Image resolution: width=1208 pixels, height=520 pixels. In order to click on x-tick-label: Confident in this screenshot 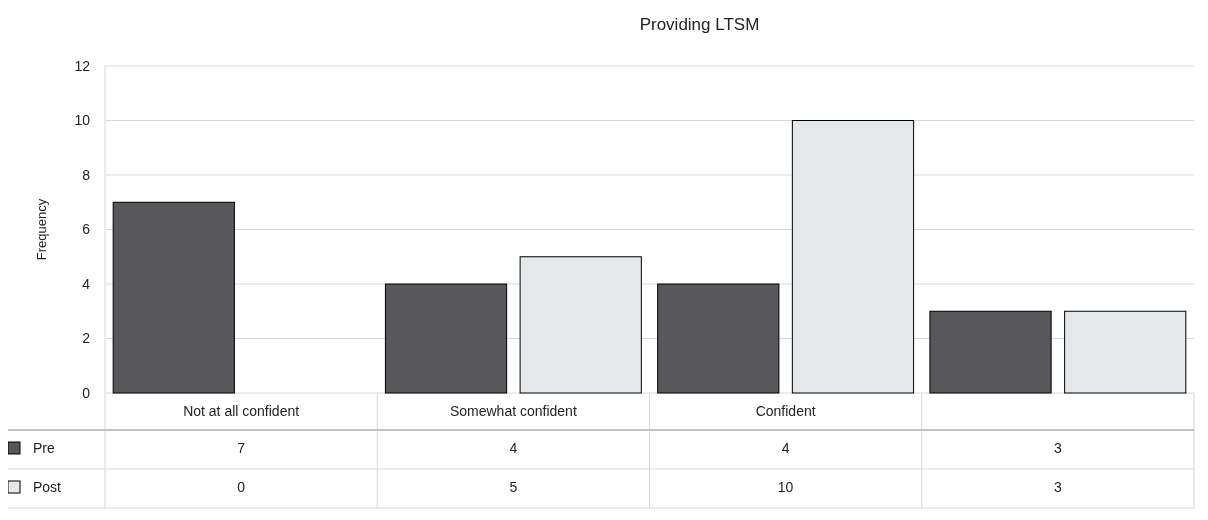, I will do `click(785, 411)`.